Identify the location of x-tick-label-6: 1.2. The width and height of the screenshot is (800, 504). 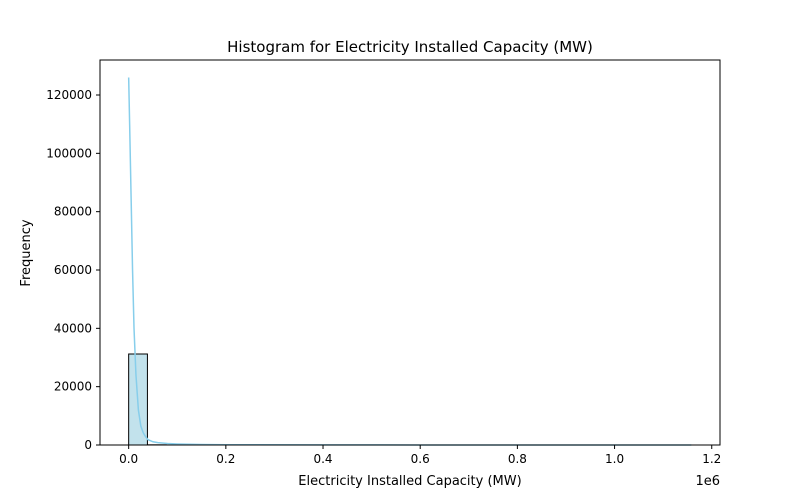
(711, 459).